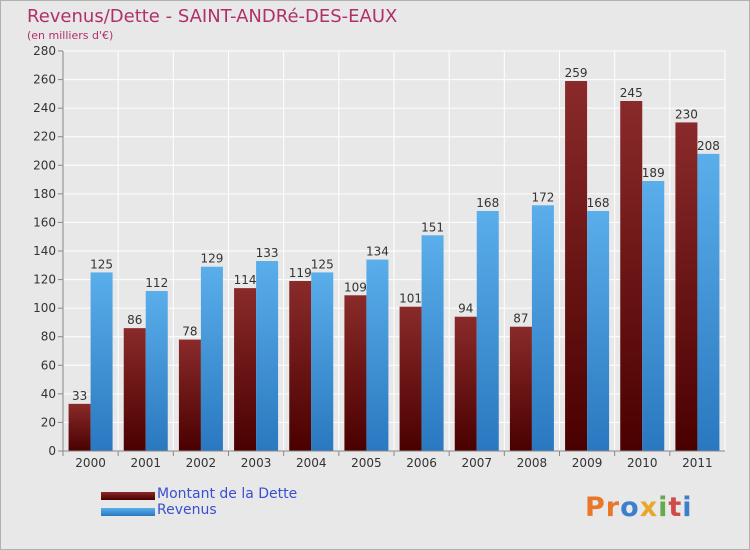  I want to click on x-tick-label: 2003, so click(256, 463).